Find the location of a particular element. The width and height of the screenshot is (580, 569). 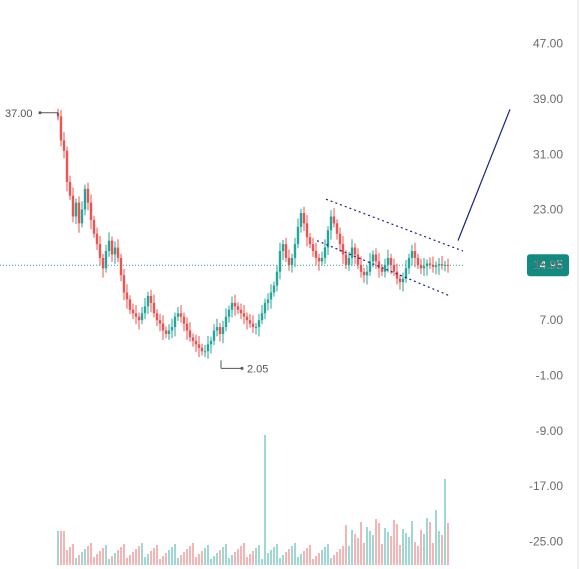

y-tick-label: -9.00 is located at coordinates (550, 431).